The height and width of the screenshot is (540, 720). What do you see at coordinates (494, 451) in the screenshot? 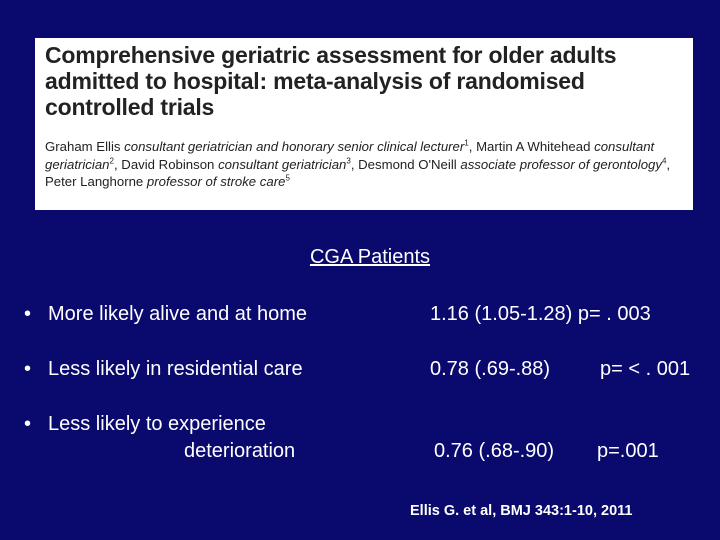
I see `result-ci: 0.76 (.68-.90)` at bounding box center [494, 451].